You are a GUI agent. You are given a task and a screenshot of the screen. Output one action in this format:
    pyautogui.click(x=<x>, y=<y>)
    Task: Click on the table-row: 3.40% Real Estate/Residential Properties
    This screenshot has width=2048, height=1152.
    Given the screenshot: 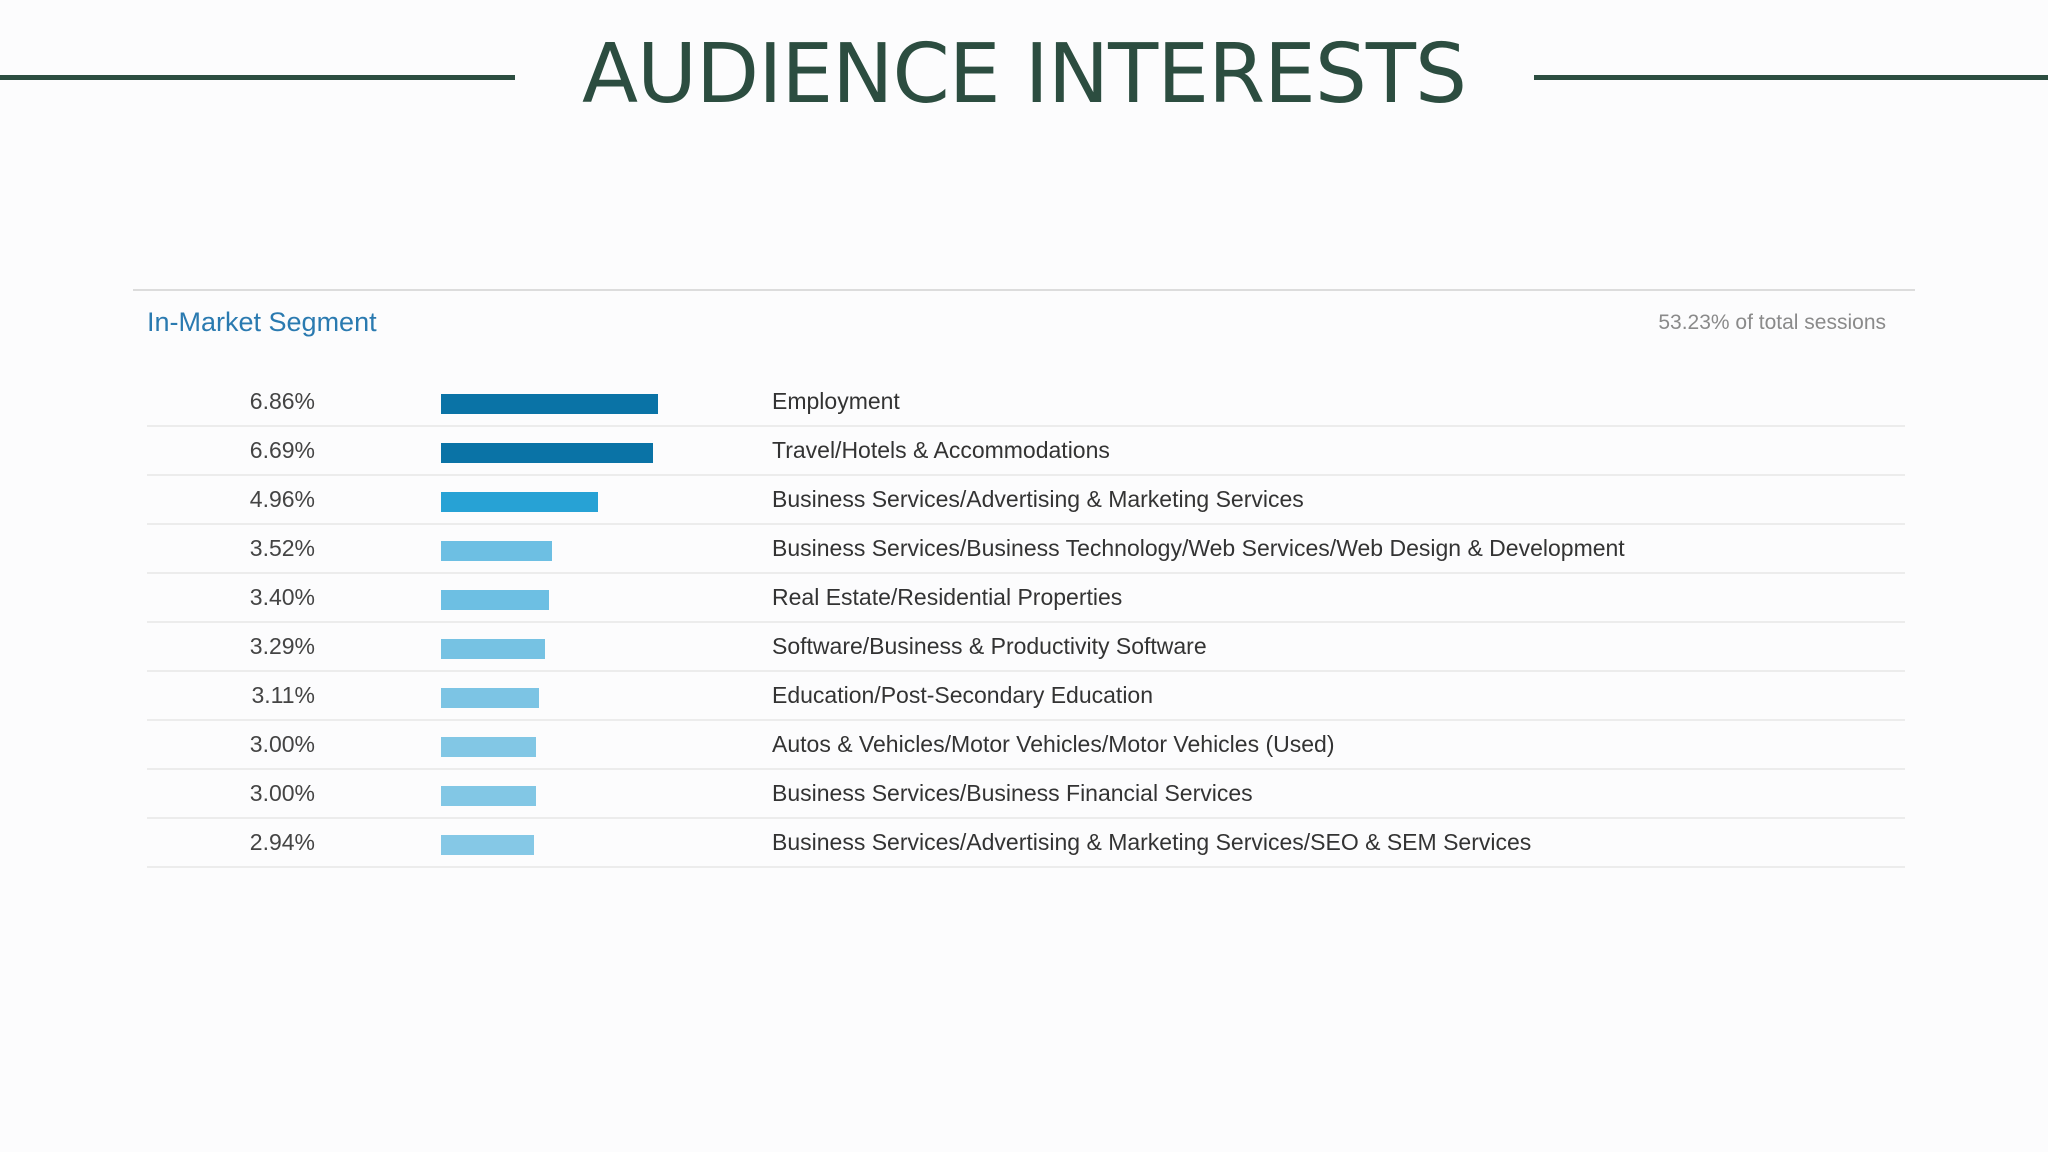 What is the action you would take?
    pyautogui.click(x=1026, y=598)
    